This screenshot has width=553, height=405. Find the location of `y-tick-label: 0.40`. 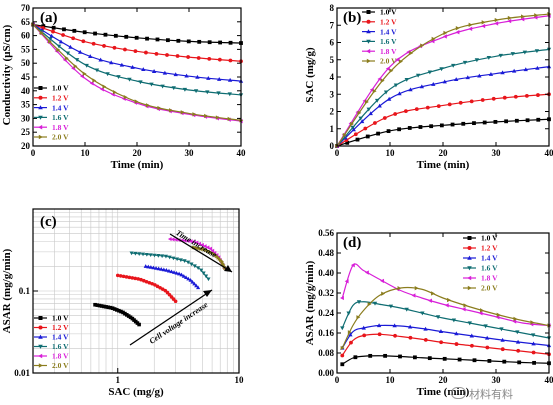

y-tick-label: 0.40 is located at coordinates (326, 273).